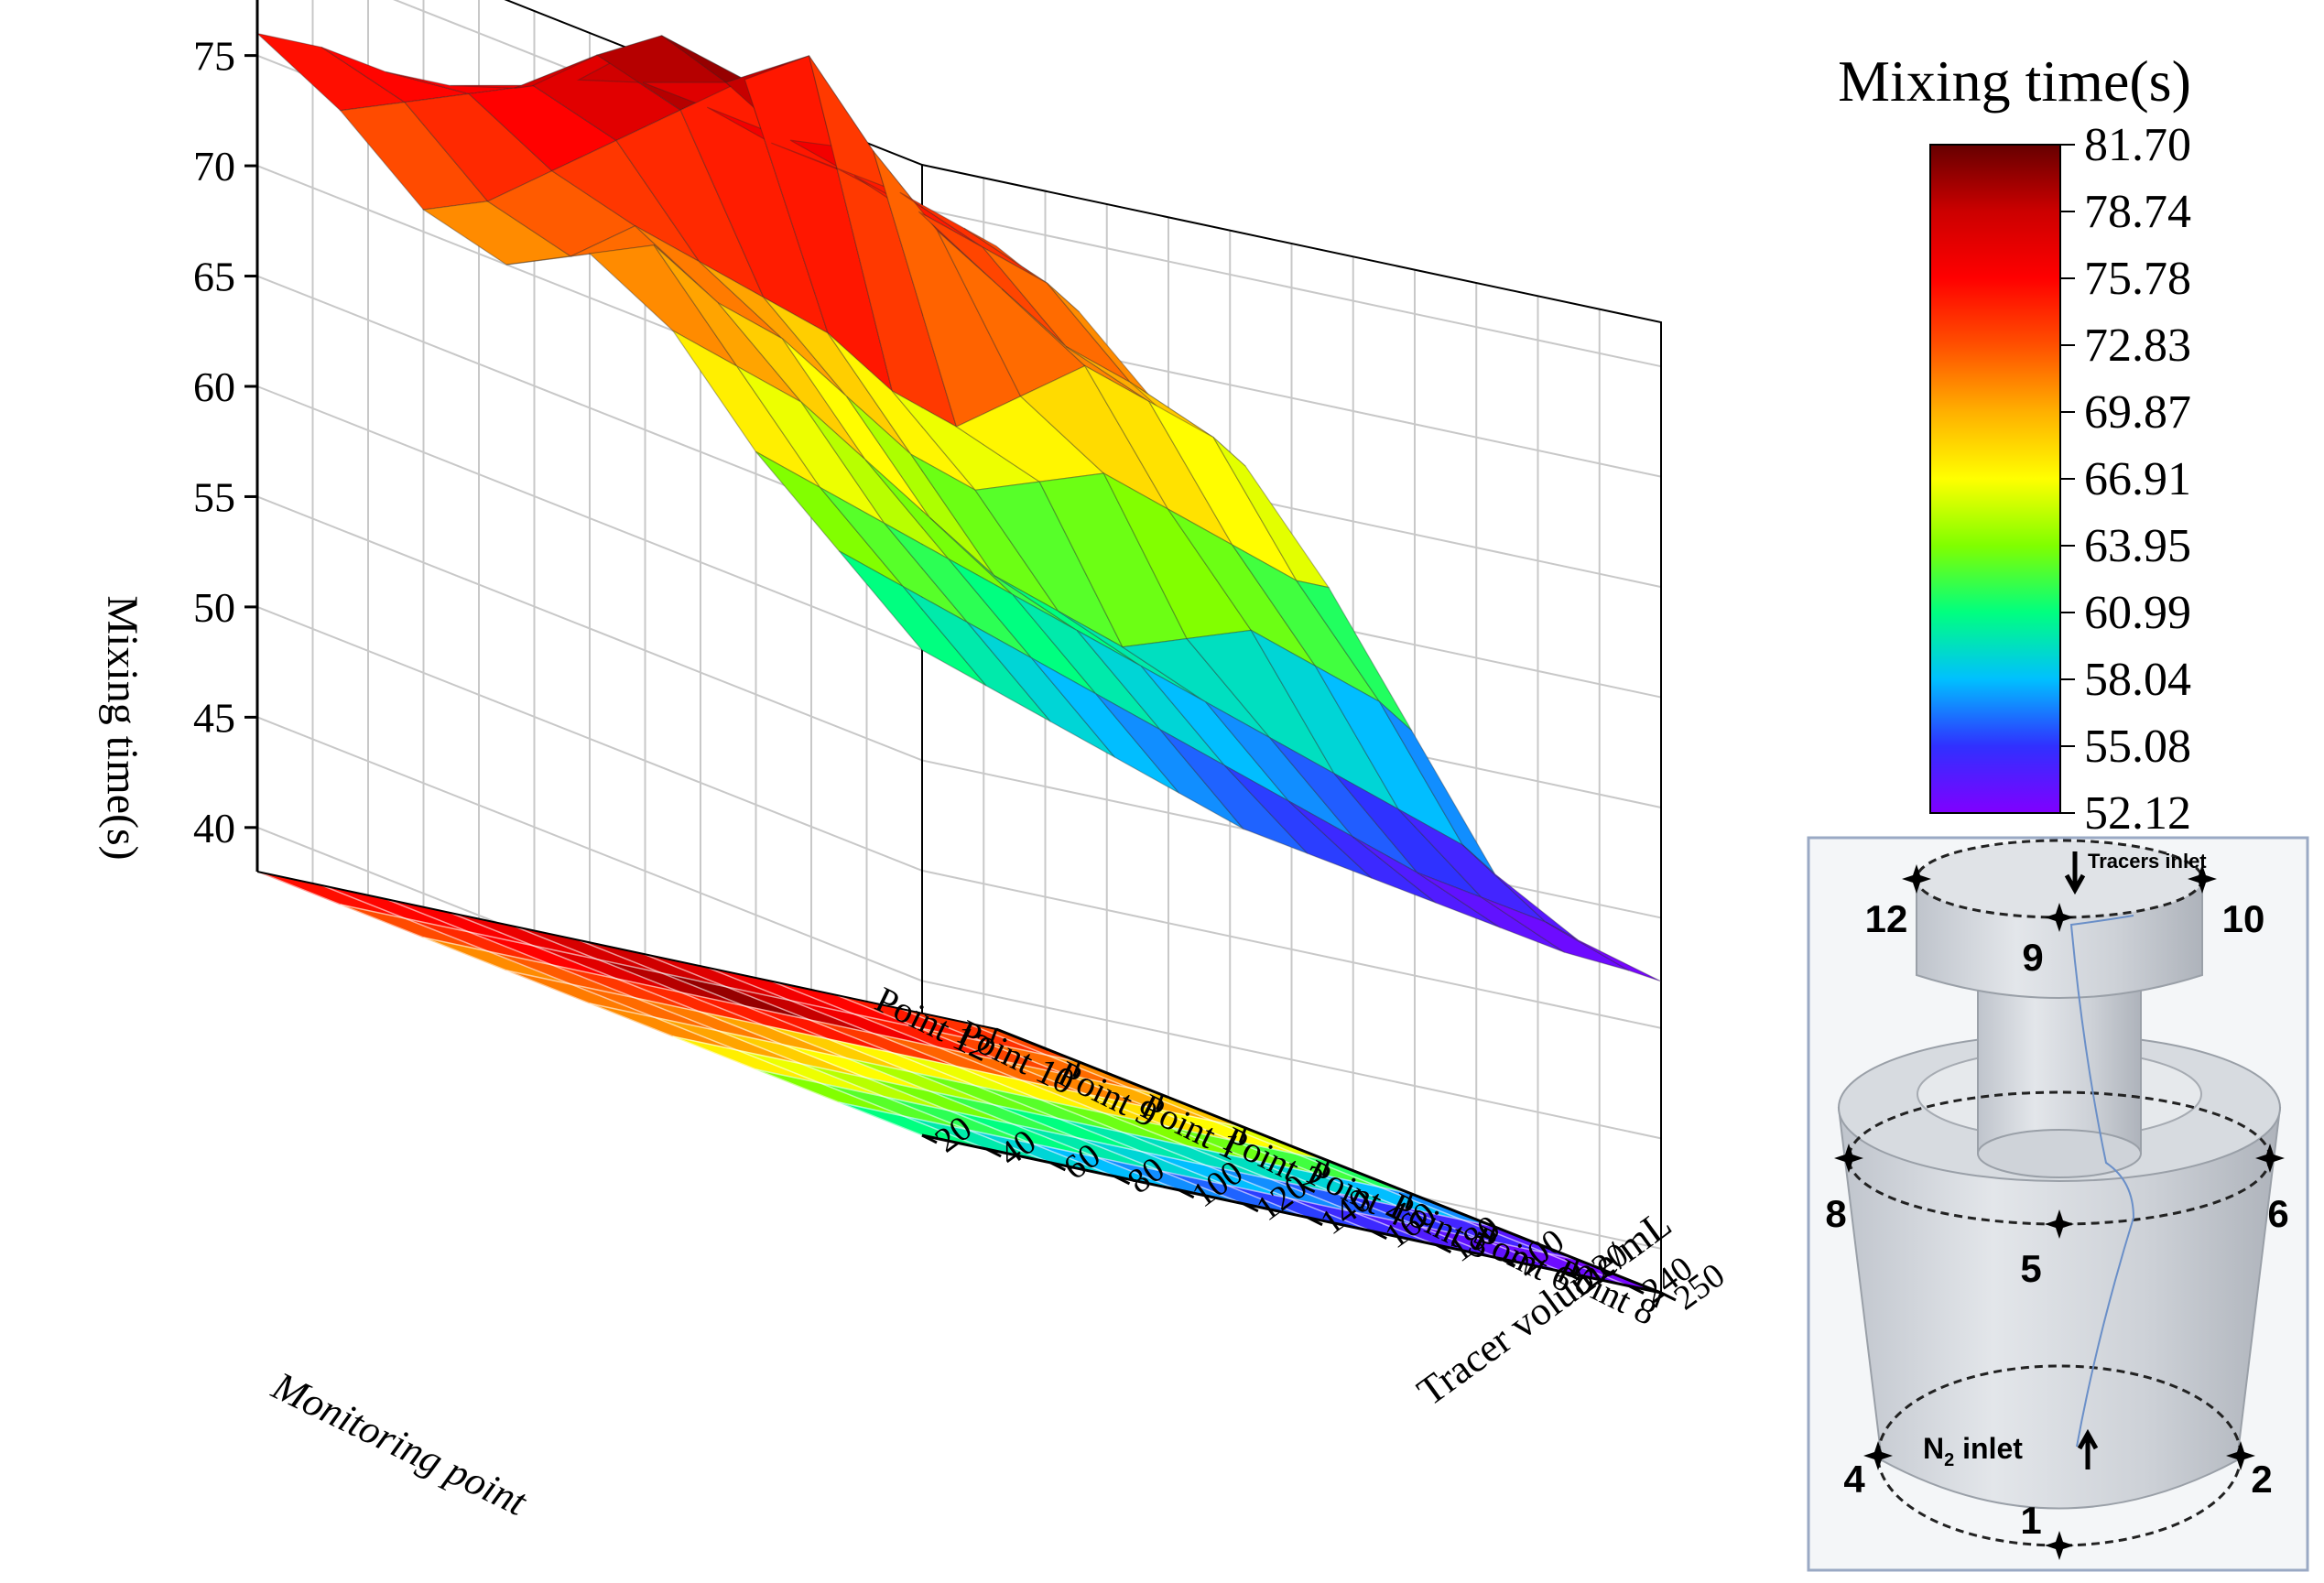 Image resolution: width=2324 pixels, height=1583 pixels. Describe the element at coordinates (2138, 747) in the screenshot. I see `colorbar-tick-label: 55.08` at that location.